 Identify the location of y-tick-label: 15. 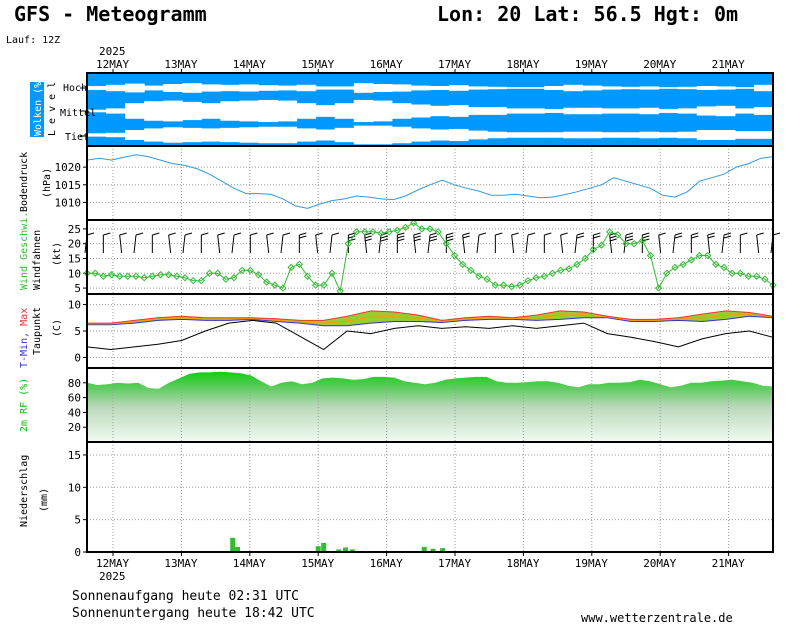
(74, 258).